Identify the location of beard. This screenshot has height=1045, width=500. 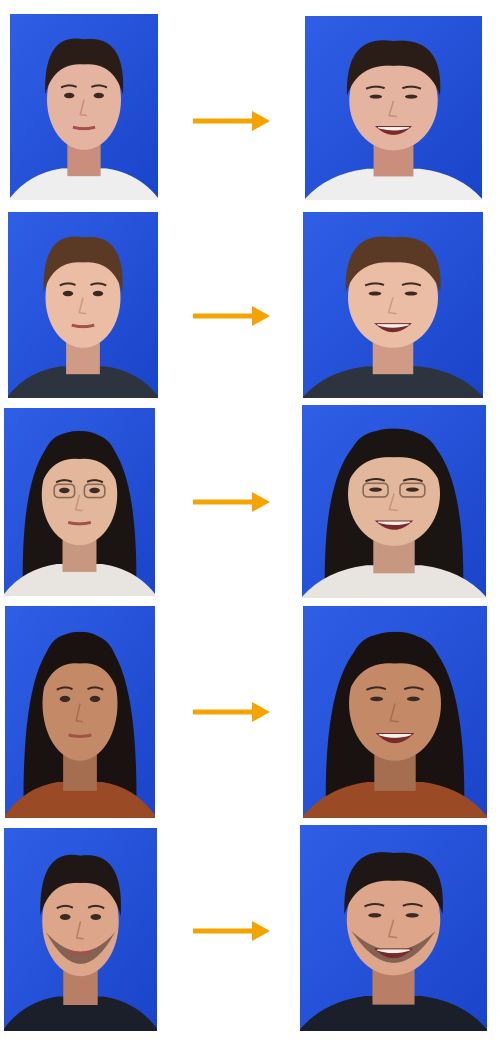
(393, 946).